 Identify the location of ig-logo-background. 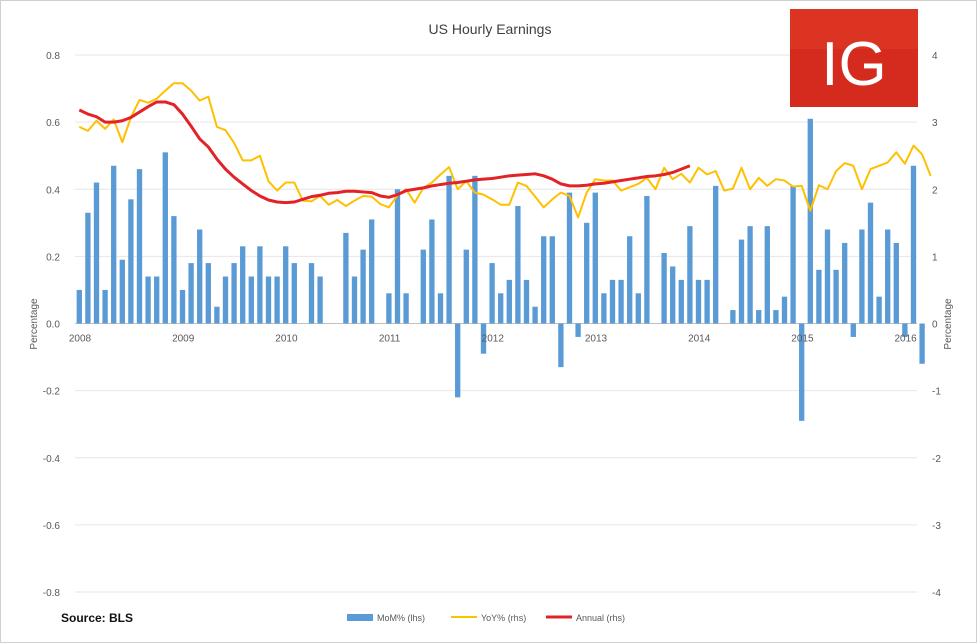
(854, 58).